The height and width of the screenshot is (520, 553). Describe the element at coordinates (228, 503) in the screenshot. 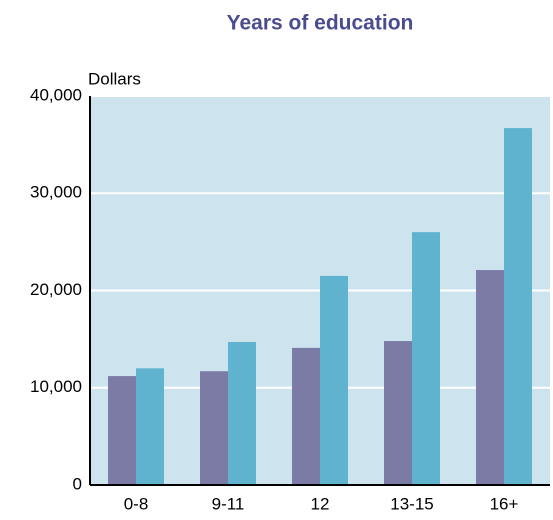

I see `x-tick-label: 9-11` at that location.